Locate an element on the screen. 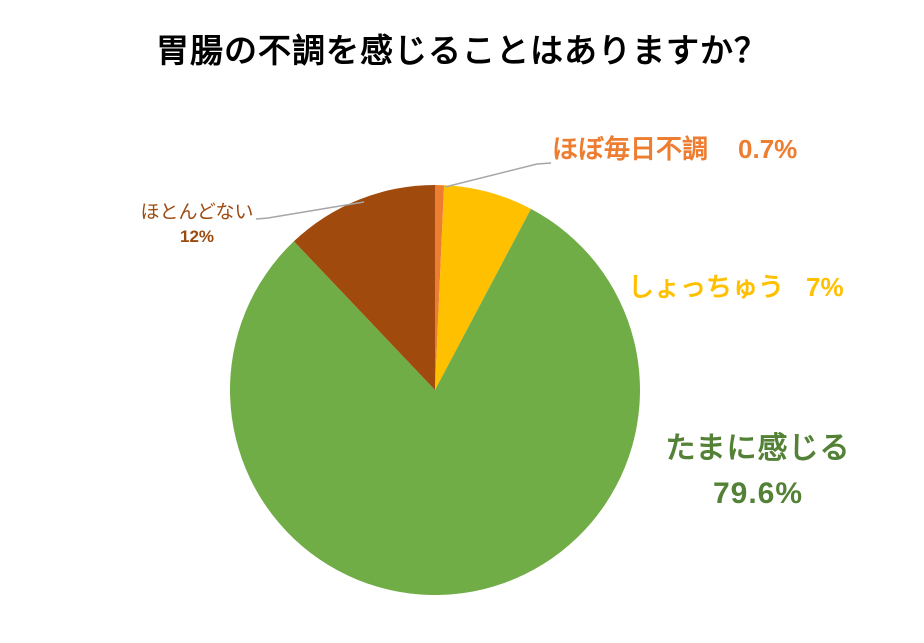 Image resolution: width=924 pixels, height=643 pixels. data-label-value: 7% is located at coordinates (825, 287).